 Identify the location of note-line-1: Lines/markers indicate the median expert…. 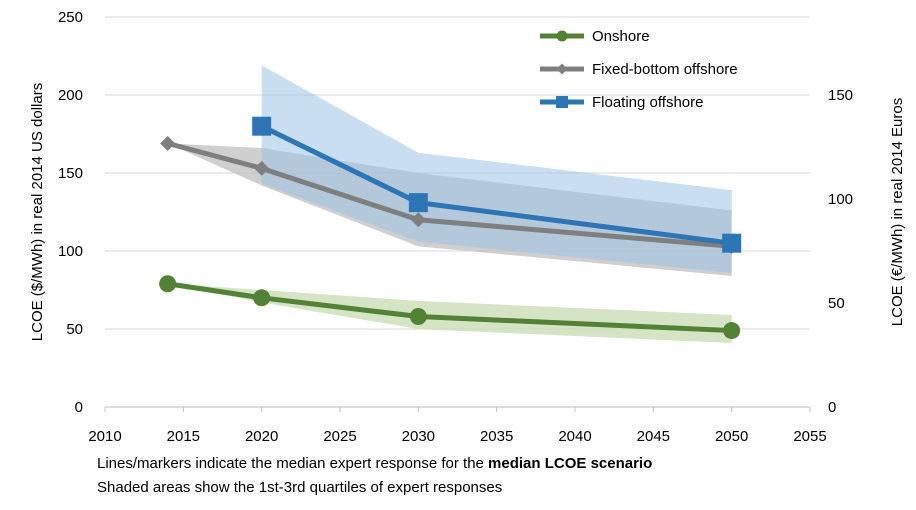
(374, 463).